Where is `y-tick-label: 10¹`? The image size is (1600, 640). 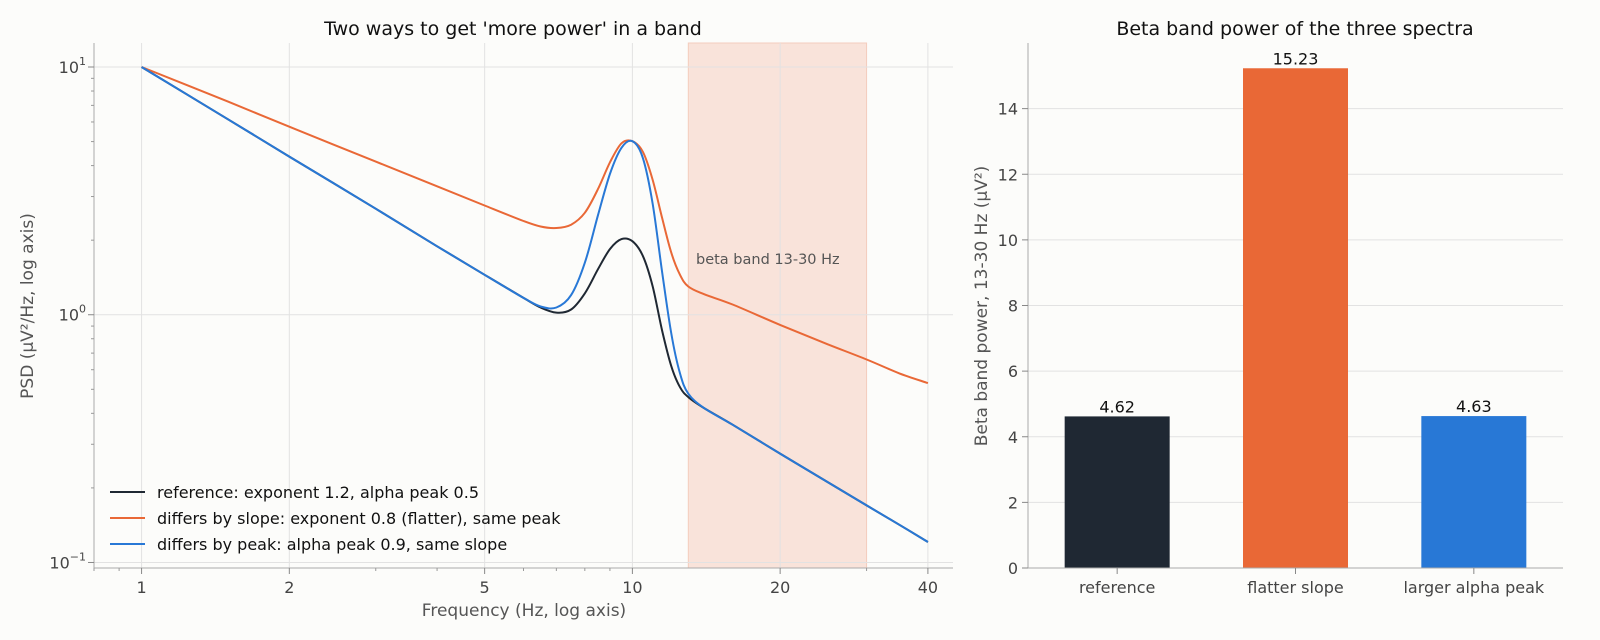
y-tick-label: 10¹ is located at coordinates (72, 66).